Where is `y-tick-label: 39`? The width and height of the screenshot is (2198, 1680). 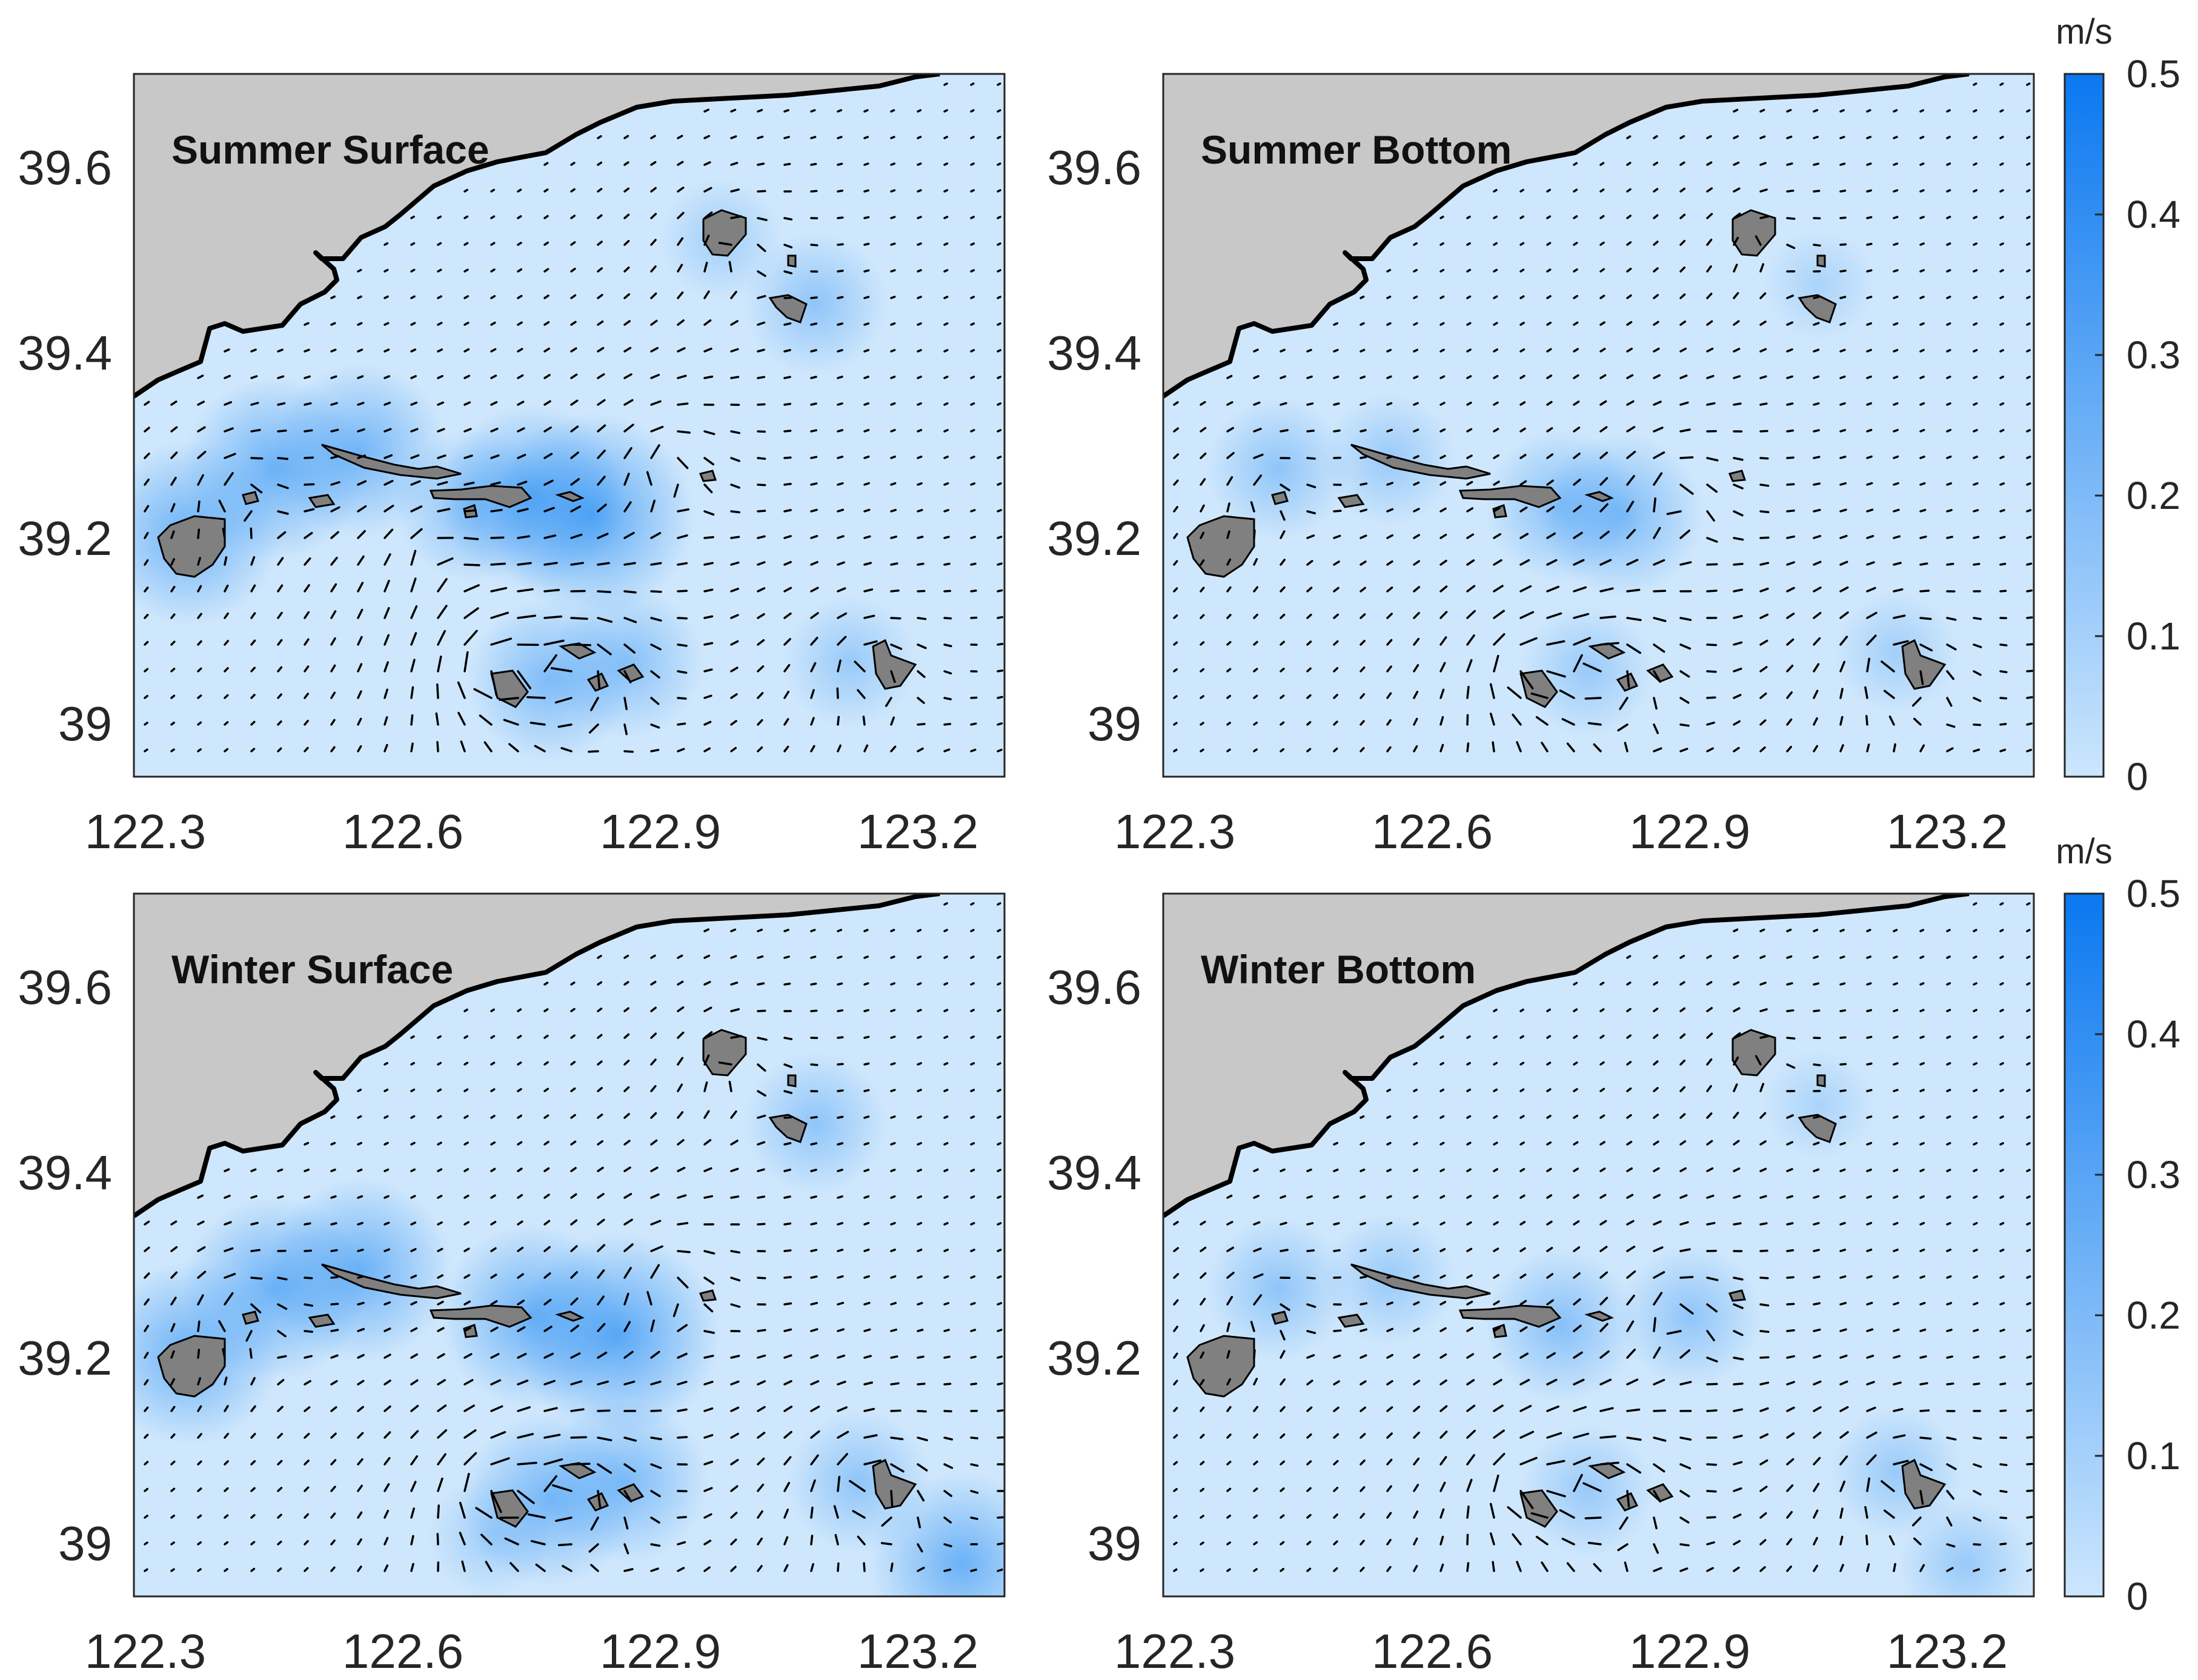 y-tick-label: 39 is located at coordinates (85, 1543).